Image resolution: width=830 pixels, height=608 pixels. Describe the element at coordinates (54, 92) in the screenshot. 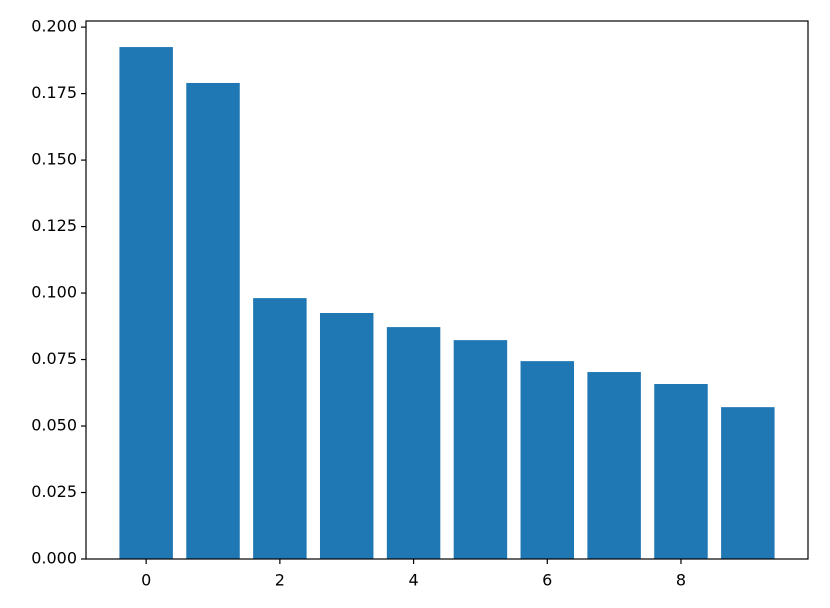

I see `y-tick-label: 0.175` at that location.